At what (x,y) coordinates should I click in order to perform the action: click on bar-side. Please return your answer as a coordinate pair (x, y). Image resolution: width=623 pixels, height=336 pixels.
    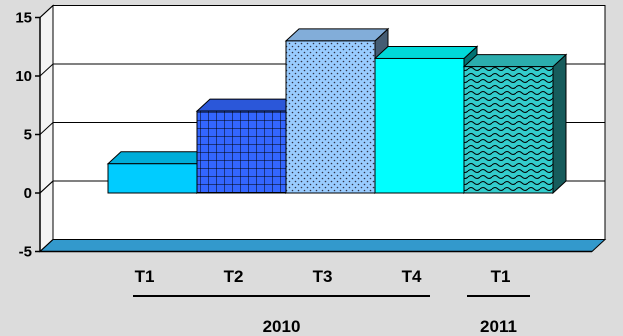
    Looking at the image, I should click on (559, 124).